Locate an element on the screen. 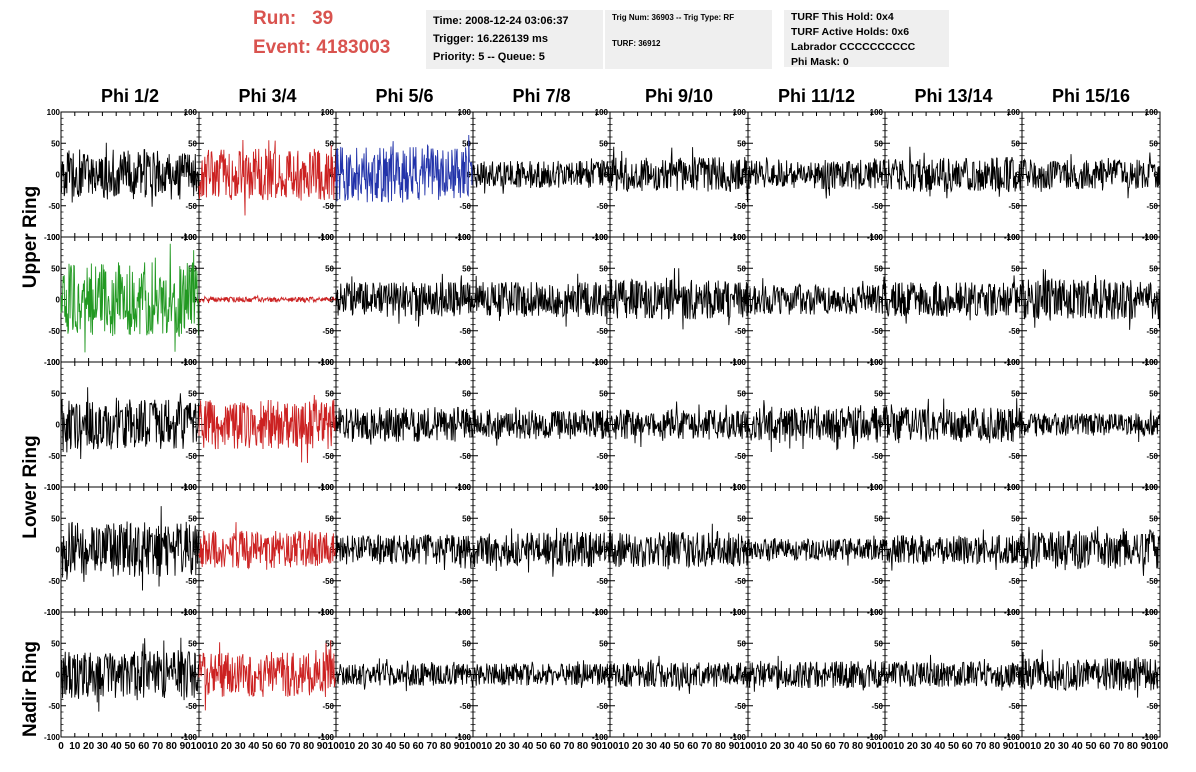  x-tick-label: 80 is located at coordinates (583, 746).